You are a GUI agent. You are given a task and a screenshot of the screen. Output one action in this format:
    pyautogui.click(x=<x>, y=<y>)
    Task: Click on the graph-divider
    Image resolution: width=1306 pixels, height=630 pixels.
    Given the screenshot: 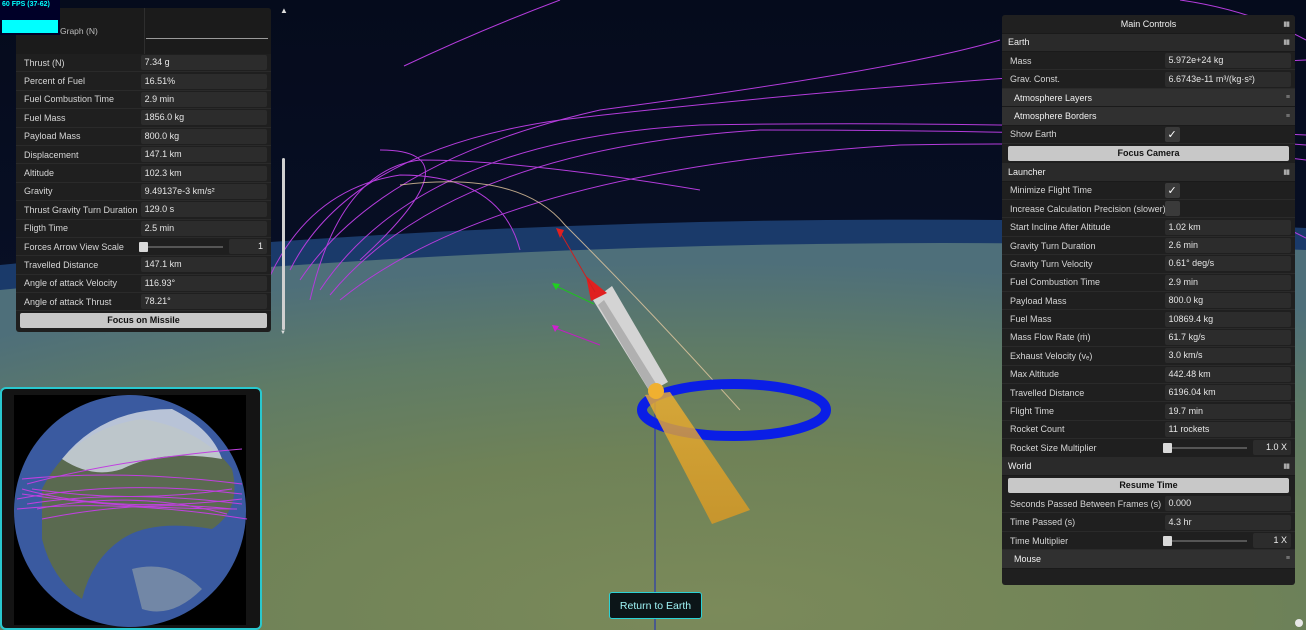 What is the action you would take?
    pyautogui.click(x=144, y=31)
    